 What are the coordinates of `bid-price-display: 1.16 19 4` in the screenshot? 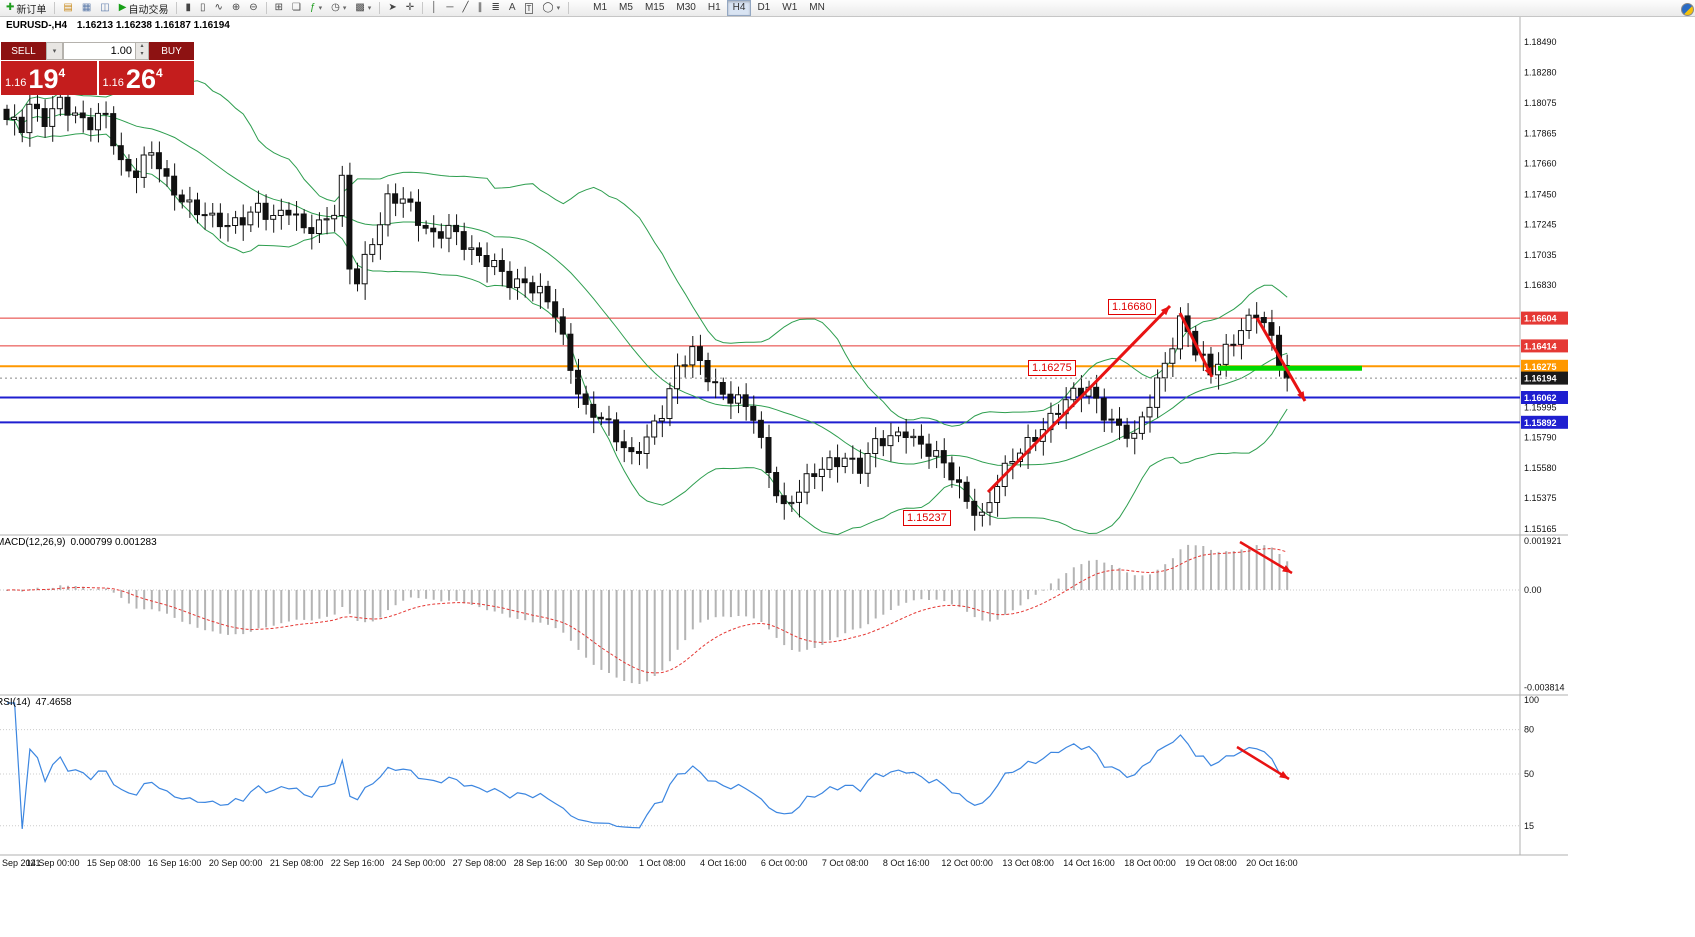 It's located at (49, 78).